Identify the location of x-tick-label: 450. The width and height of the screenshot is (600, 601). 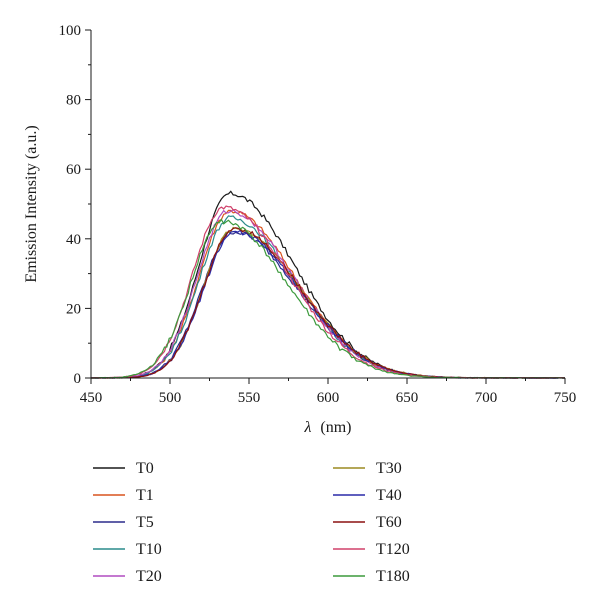
(91, 398).